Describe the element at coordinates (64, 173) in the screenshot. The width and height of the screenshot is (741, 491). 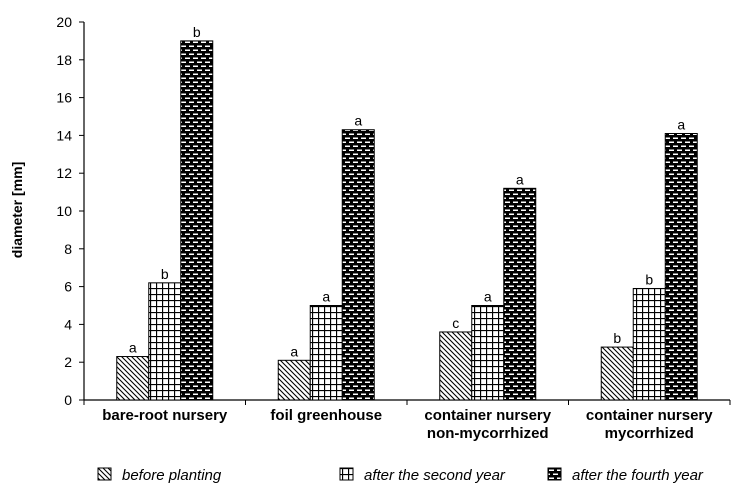
I see `y-tick-label: 12` at that location.